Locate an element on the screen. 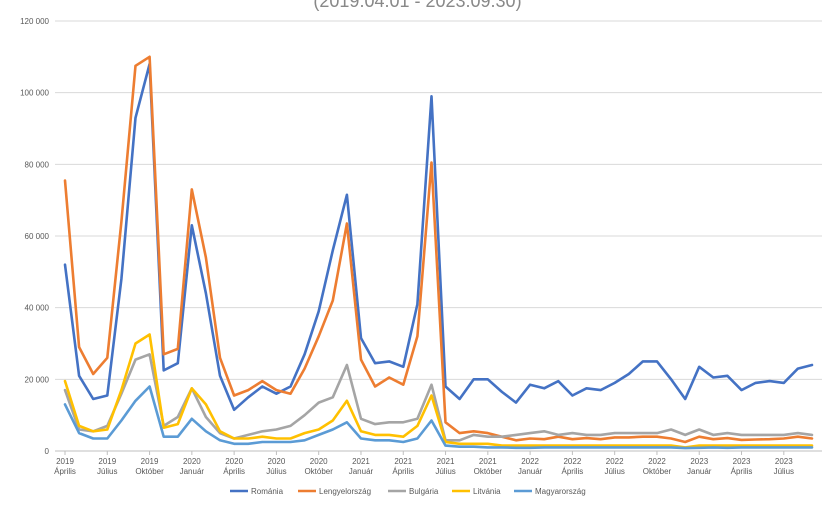  x-tick-label-year: 2022 is located at coordinates (572, 461).